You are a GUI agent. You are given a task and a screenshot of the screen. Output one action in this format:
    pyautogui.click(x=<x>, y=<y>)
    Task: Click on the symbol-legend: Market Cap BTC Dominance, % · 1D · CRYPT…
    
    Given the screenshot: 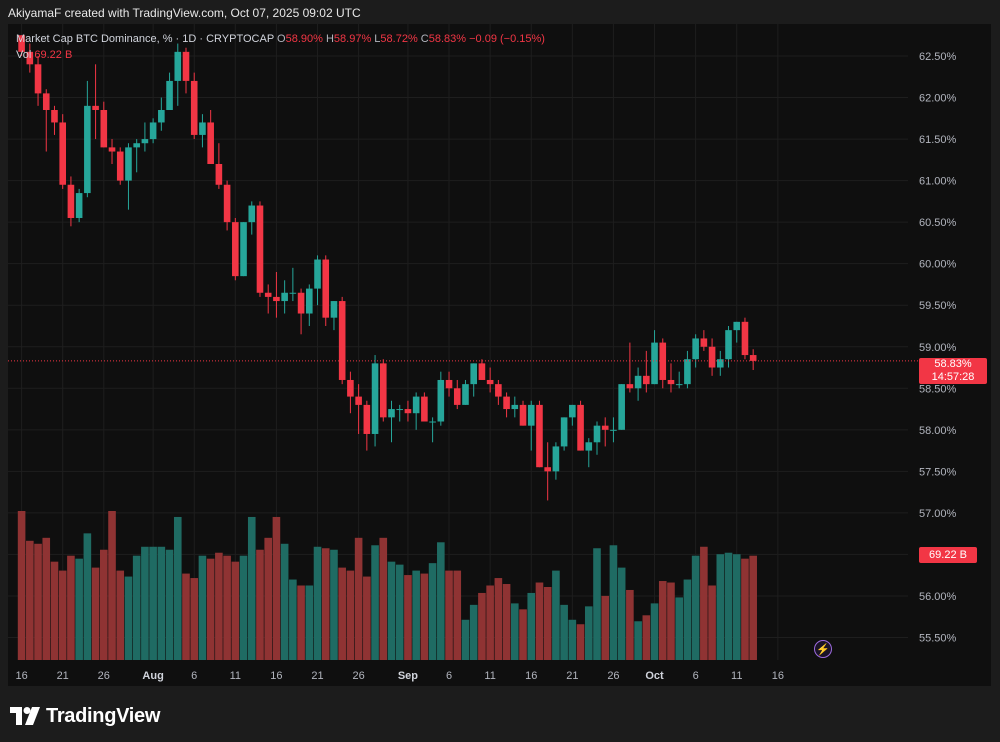 What is the action you would take?
    pyautogui.click(x=280, y=39)
    